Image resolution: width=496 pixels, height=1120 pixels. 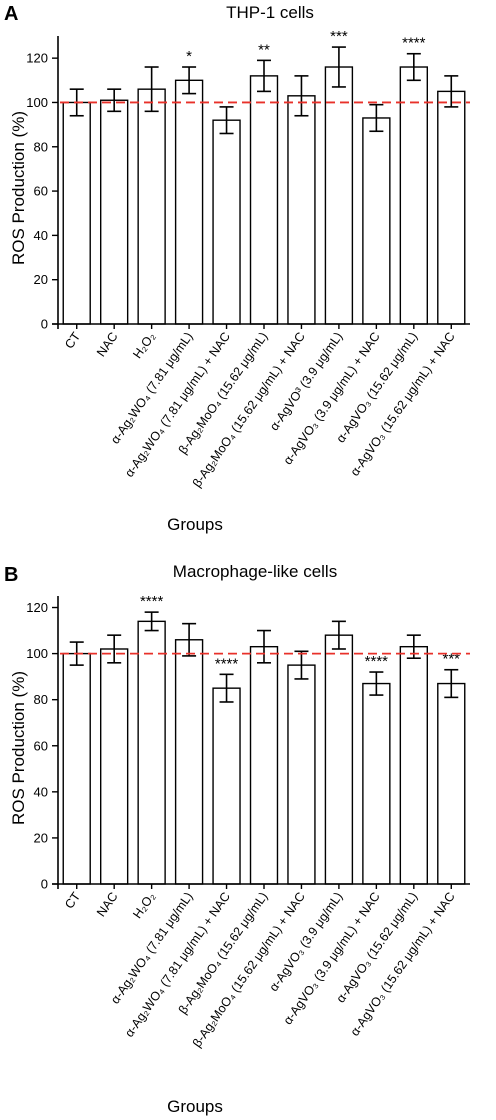 What do you see at coordinates (306, 381) in the screenshot?
I see `x-tick-label: α-AgVO³ (3.9 μg/mL)` at bounding box center [306, 381].